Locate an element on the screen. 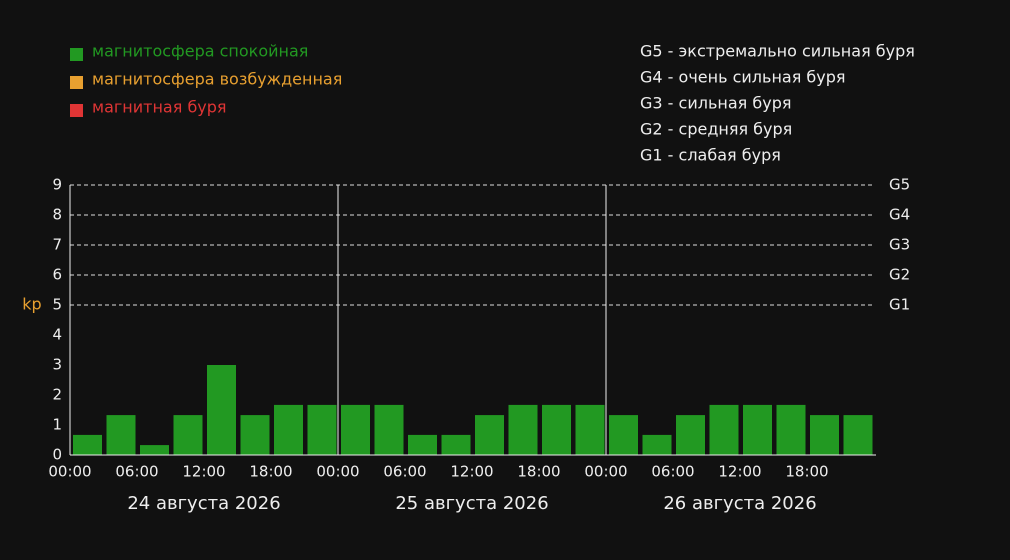 The width and height of the screenshot is (1010, 560). legend-label: магнитная буря is located at coordinates (159, 107).